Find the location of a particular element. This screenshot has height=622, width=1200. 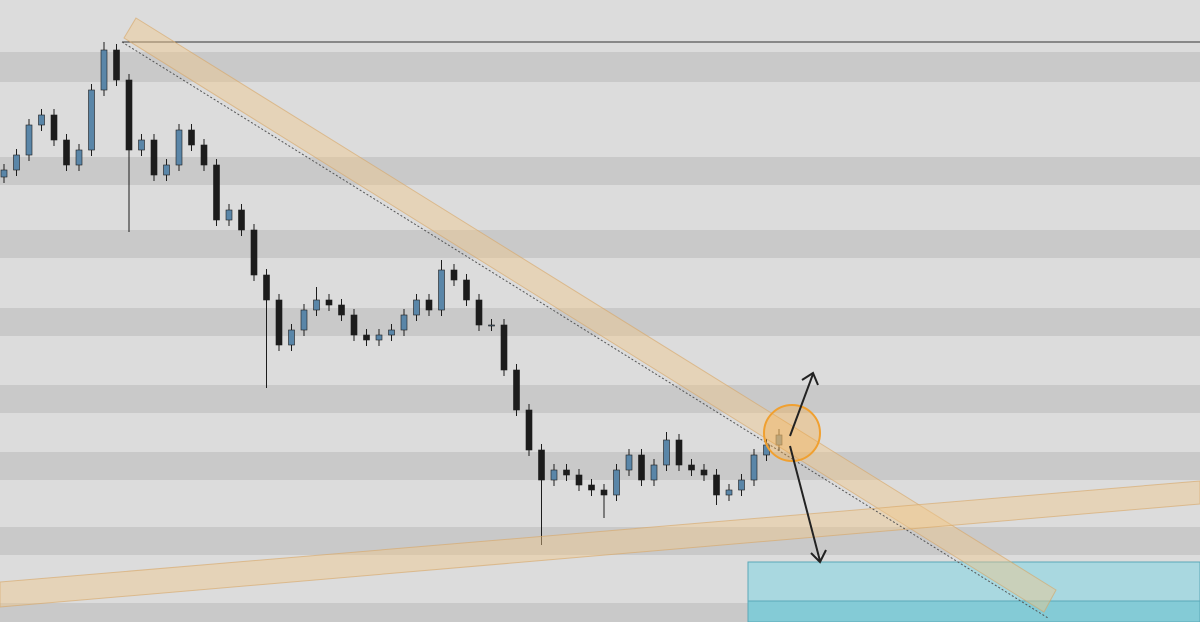

arrow-up is located at coordinates (801, 405).